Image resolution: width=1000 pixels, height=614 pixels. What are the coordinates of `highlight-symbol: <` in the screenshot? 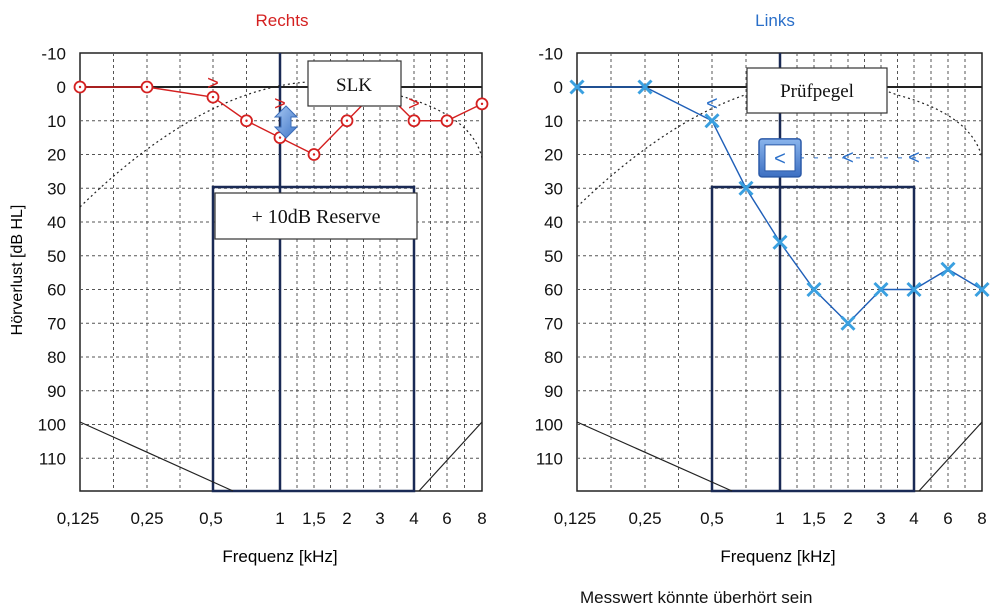 It's located at (780, 158).